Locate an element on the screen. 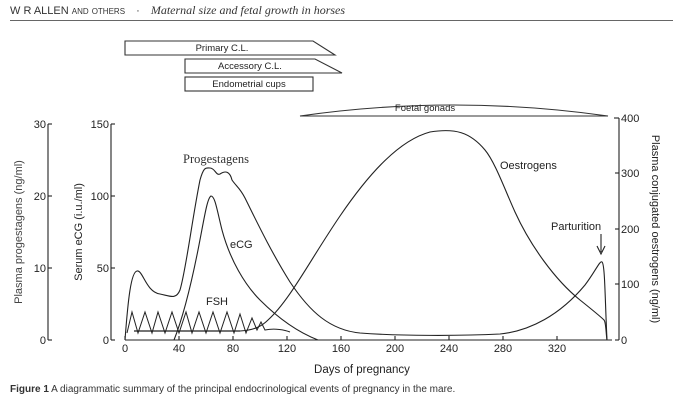  tick-ecg-50: 50 is located at coordinates (103, 269).